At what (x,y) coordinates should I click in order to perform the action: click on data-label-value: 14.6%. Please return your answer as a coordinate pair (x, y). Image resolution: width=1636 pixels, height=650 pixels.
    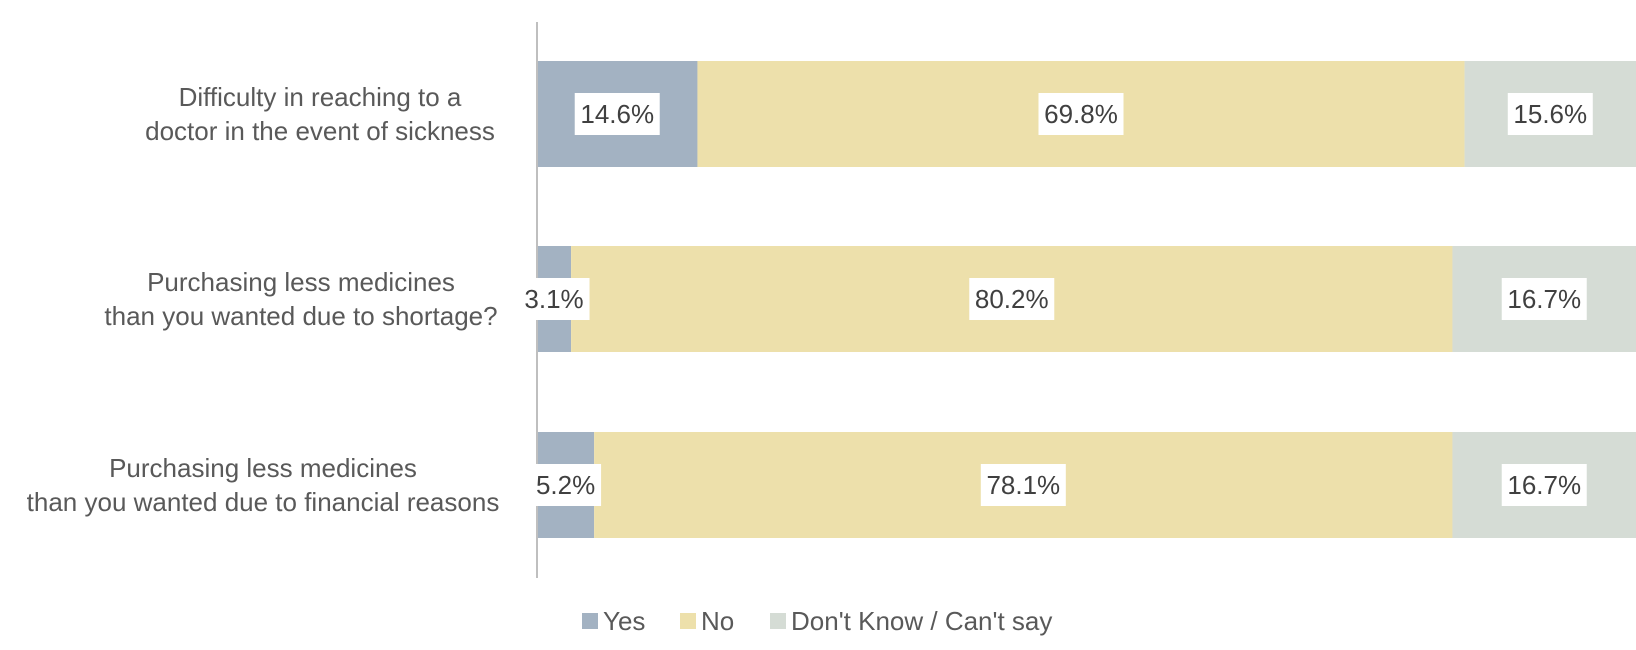
    Looking at the image, I should click on (617, 114).